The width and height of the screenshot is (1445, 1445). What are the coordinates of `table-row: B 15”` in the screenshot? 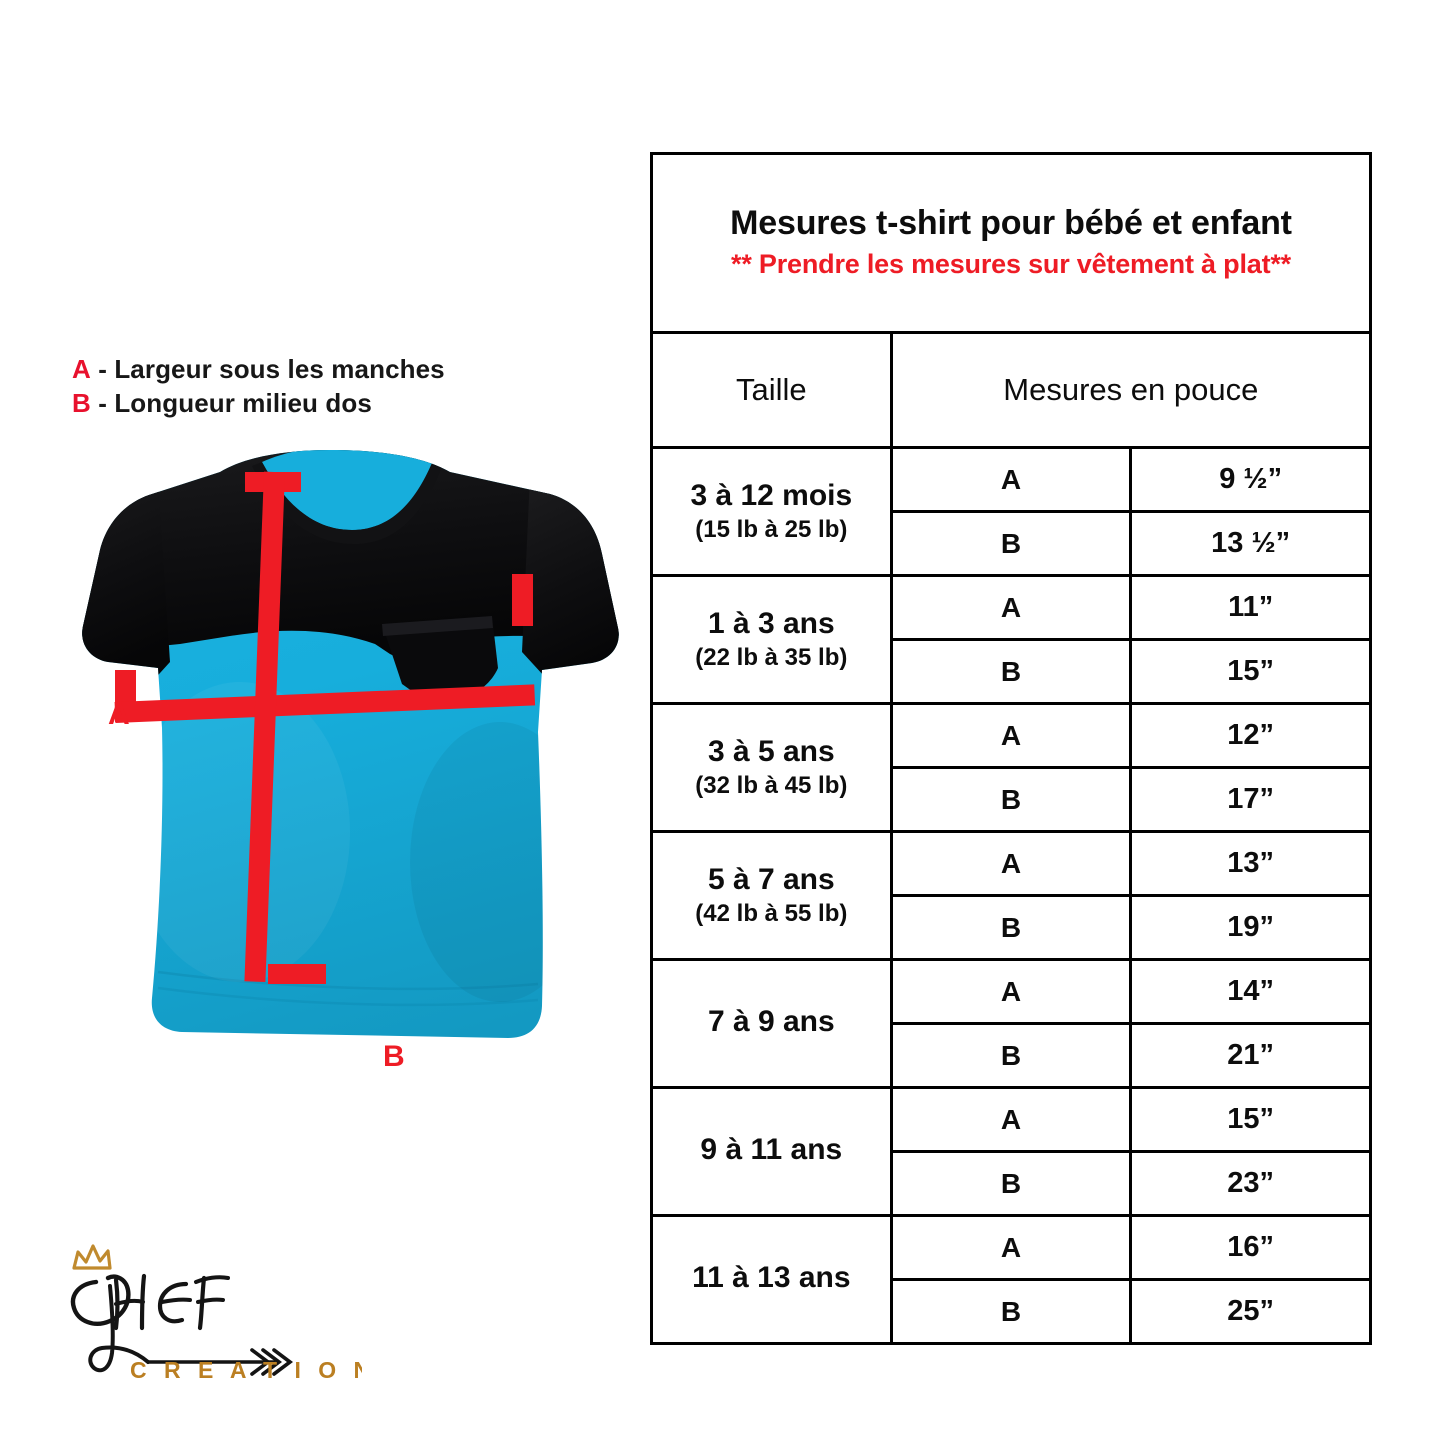 It's located at (1012, 671).